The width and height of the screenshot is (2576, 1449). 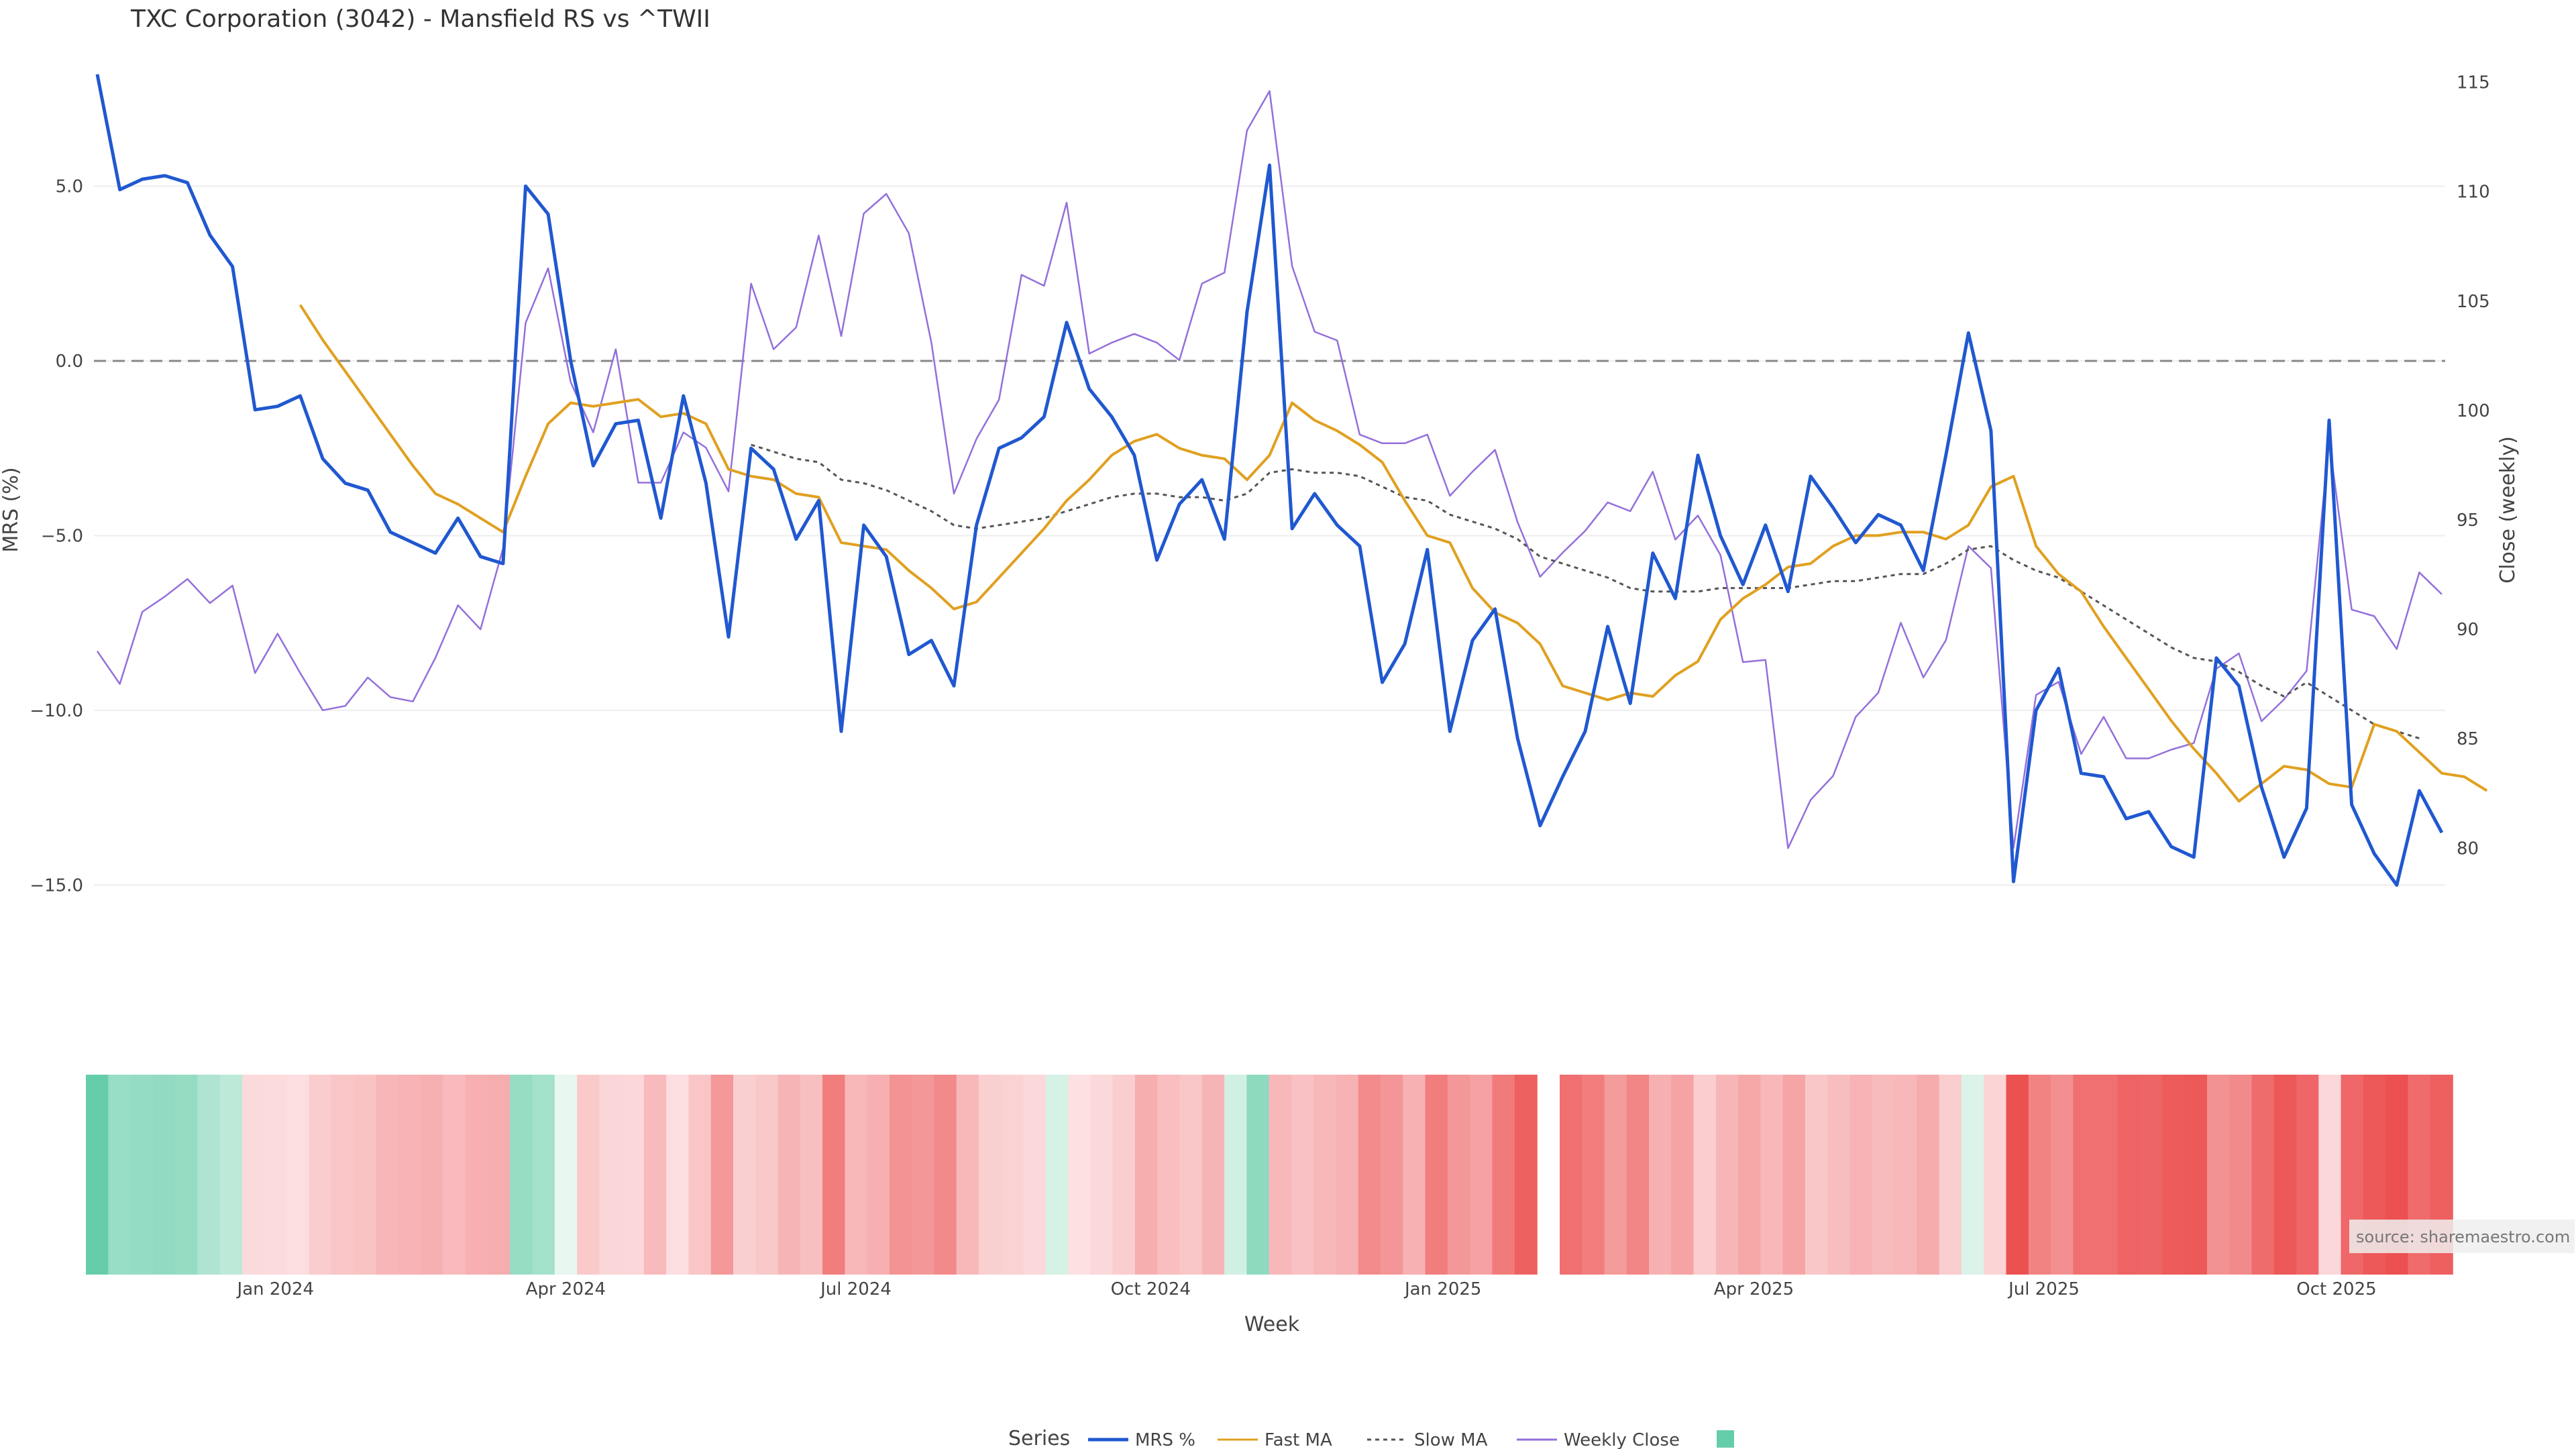 What do you see at coordinates (2473, 411) in the screenshot?
I see `y2-tick-label: 100` at bounding box center [2473, 411].